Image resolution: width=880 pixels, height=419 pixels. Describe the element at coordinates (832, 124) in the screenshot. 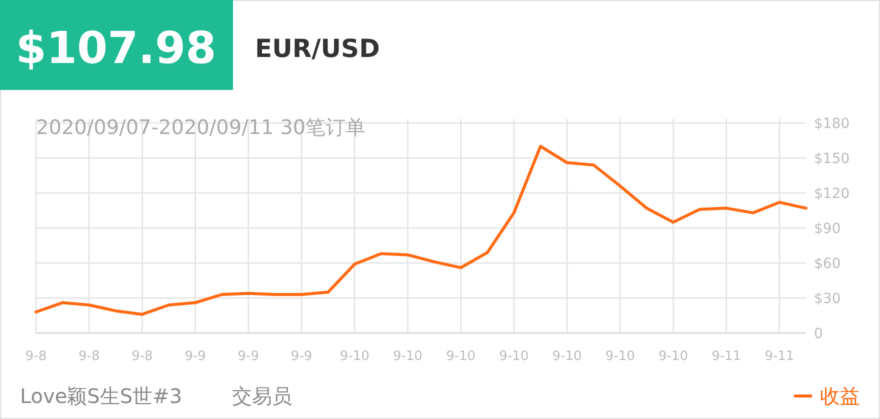

I see `y-tick-label: $180` at that location.